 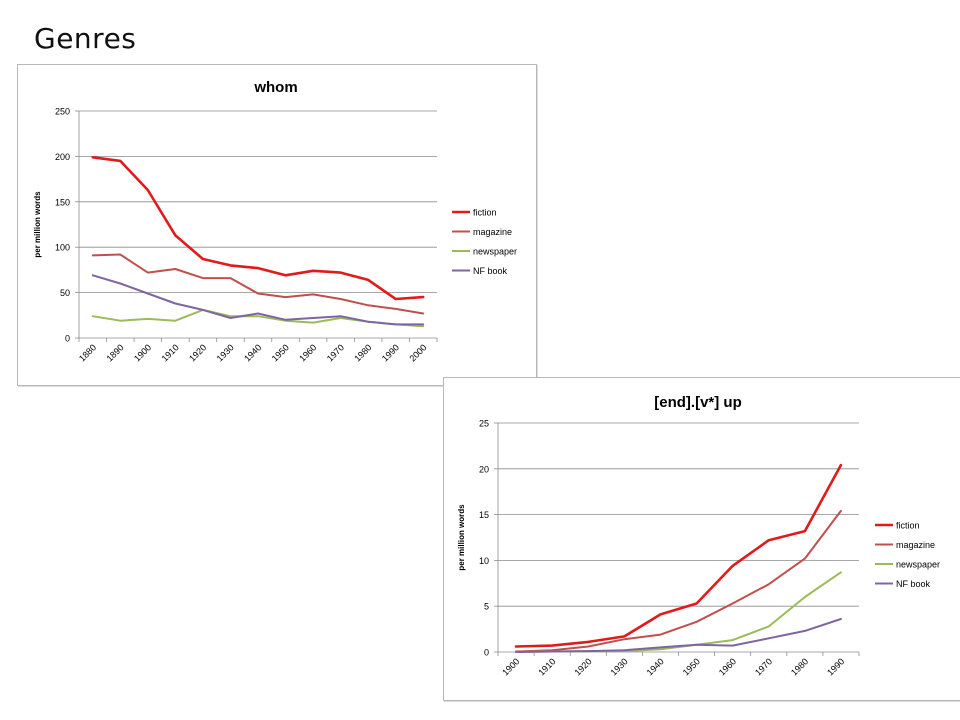 What do you see at coordinates (62, 157) in the screenshot?
I see `whom-ytick-label: 200` at bounding box center [62, 157].